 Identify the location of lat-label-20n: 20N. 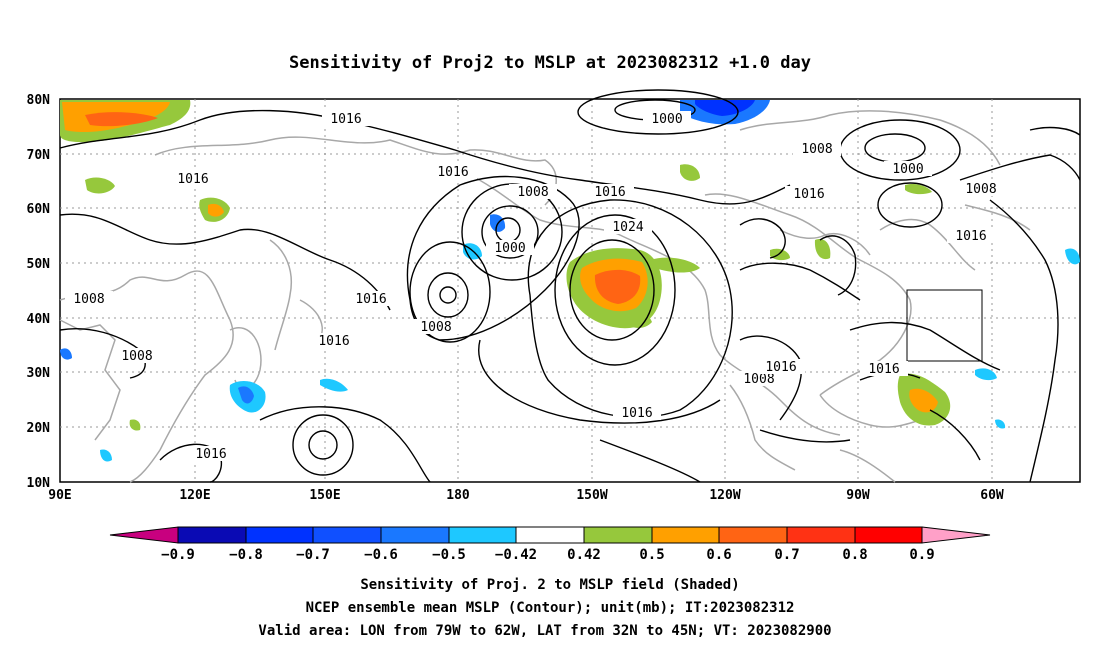
(39, 428).